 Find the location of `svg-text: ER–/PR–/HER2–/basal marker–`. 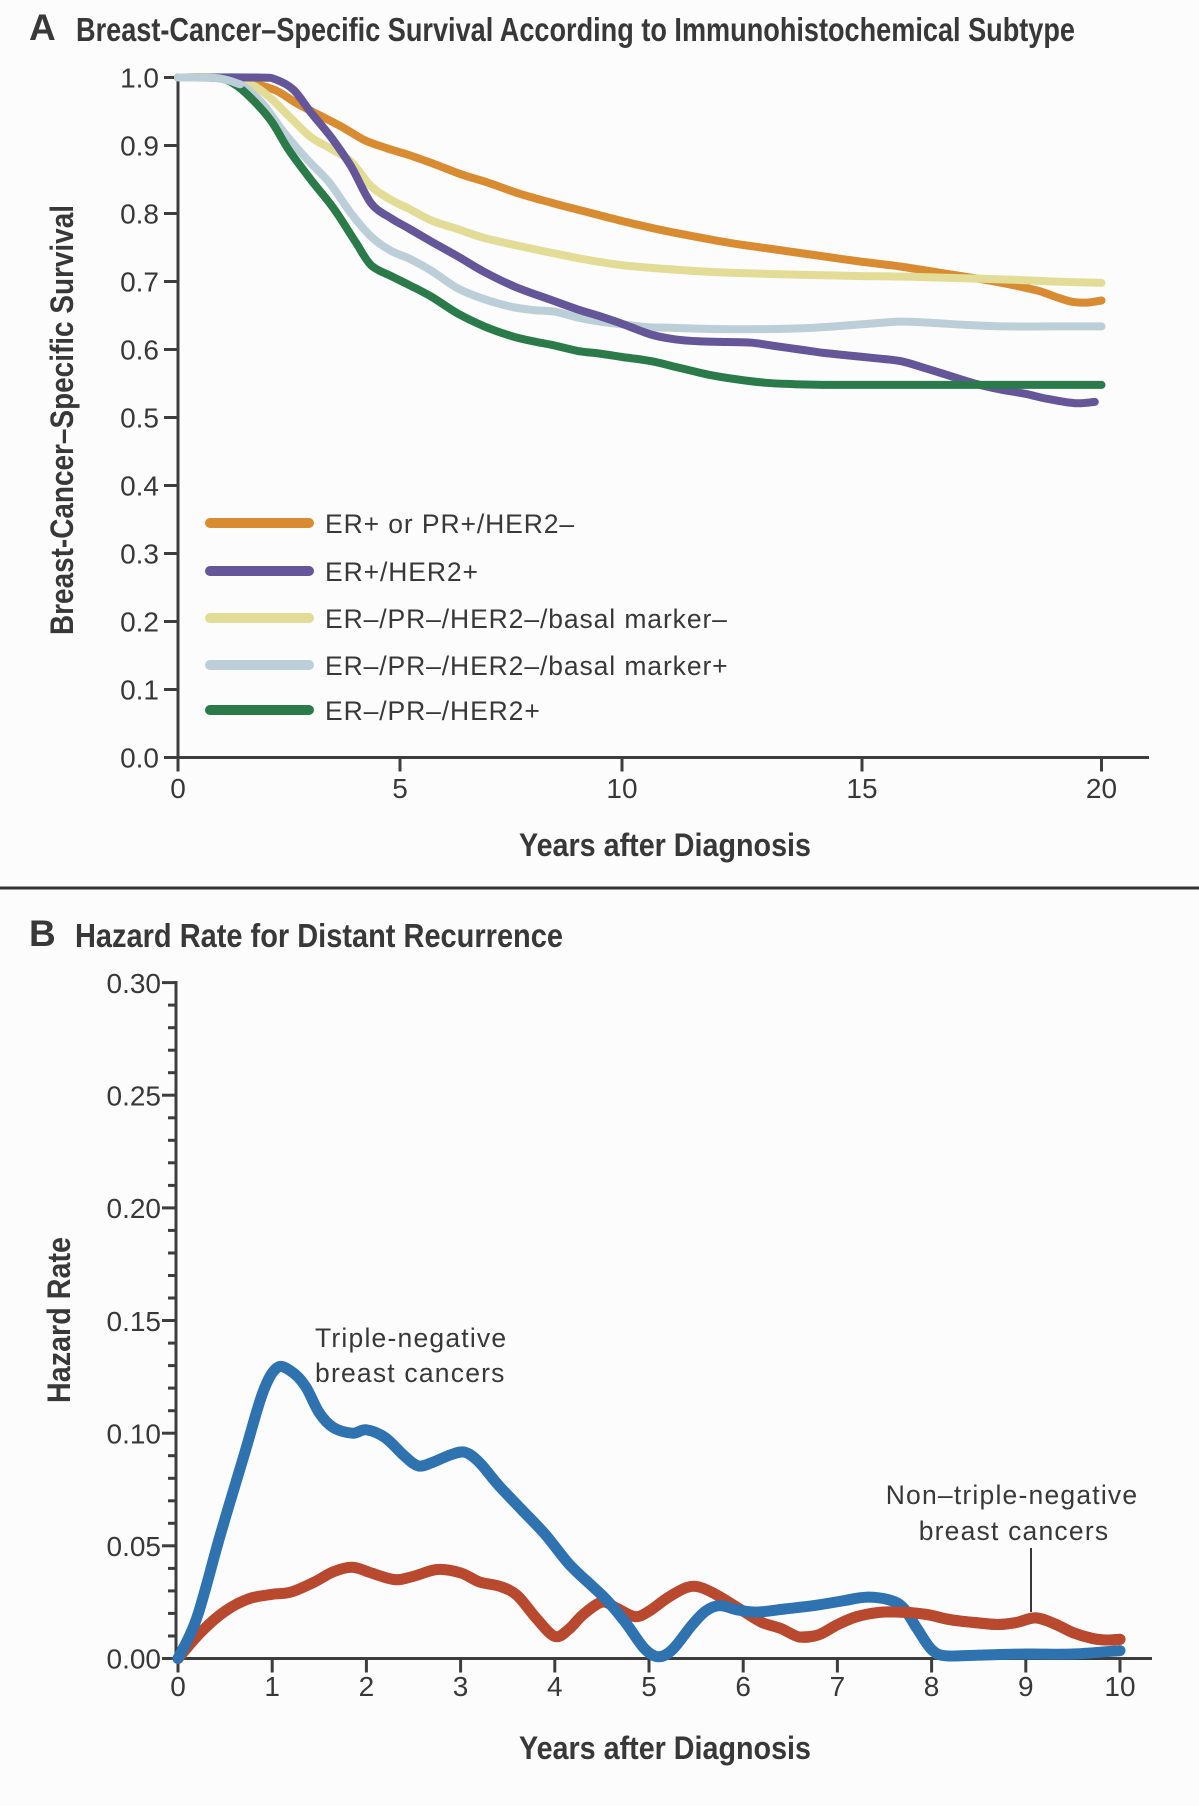

svg-text: ER–/PR–/HER2–/basal marker– is located at coordinates (526, 619).